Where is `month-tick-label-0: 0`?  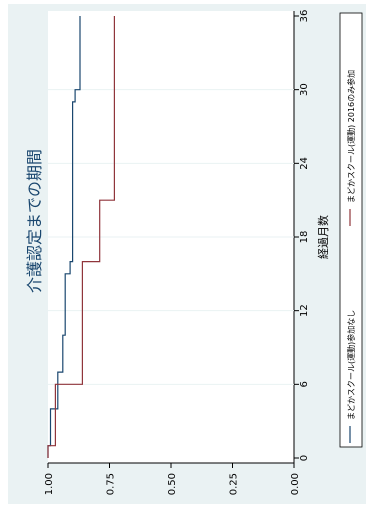
month-tick-label-0: 0 is located at coordinates (304, 458).